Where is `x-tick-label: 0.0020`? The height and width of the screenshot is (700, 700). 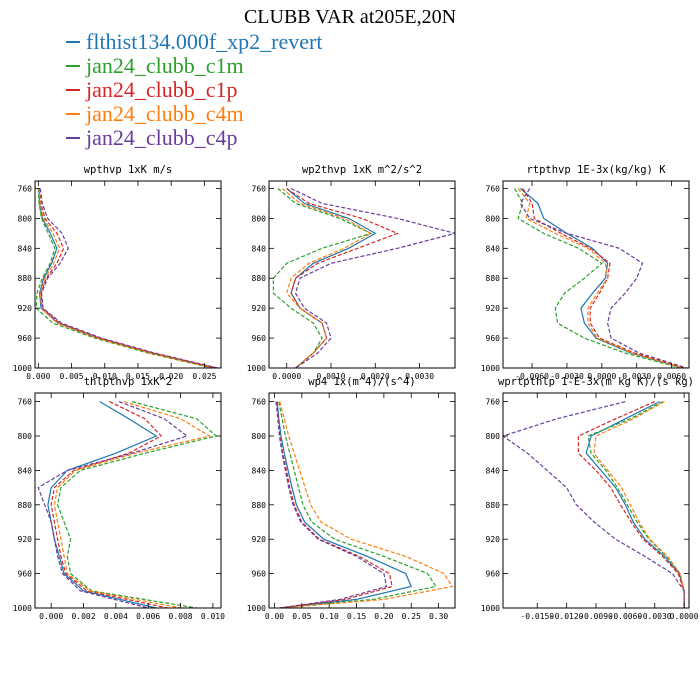
x-tick-label: 0.0020 is located at coordinates (375, 376).